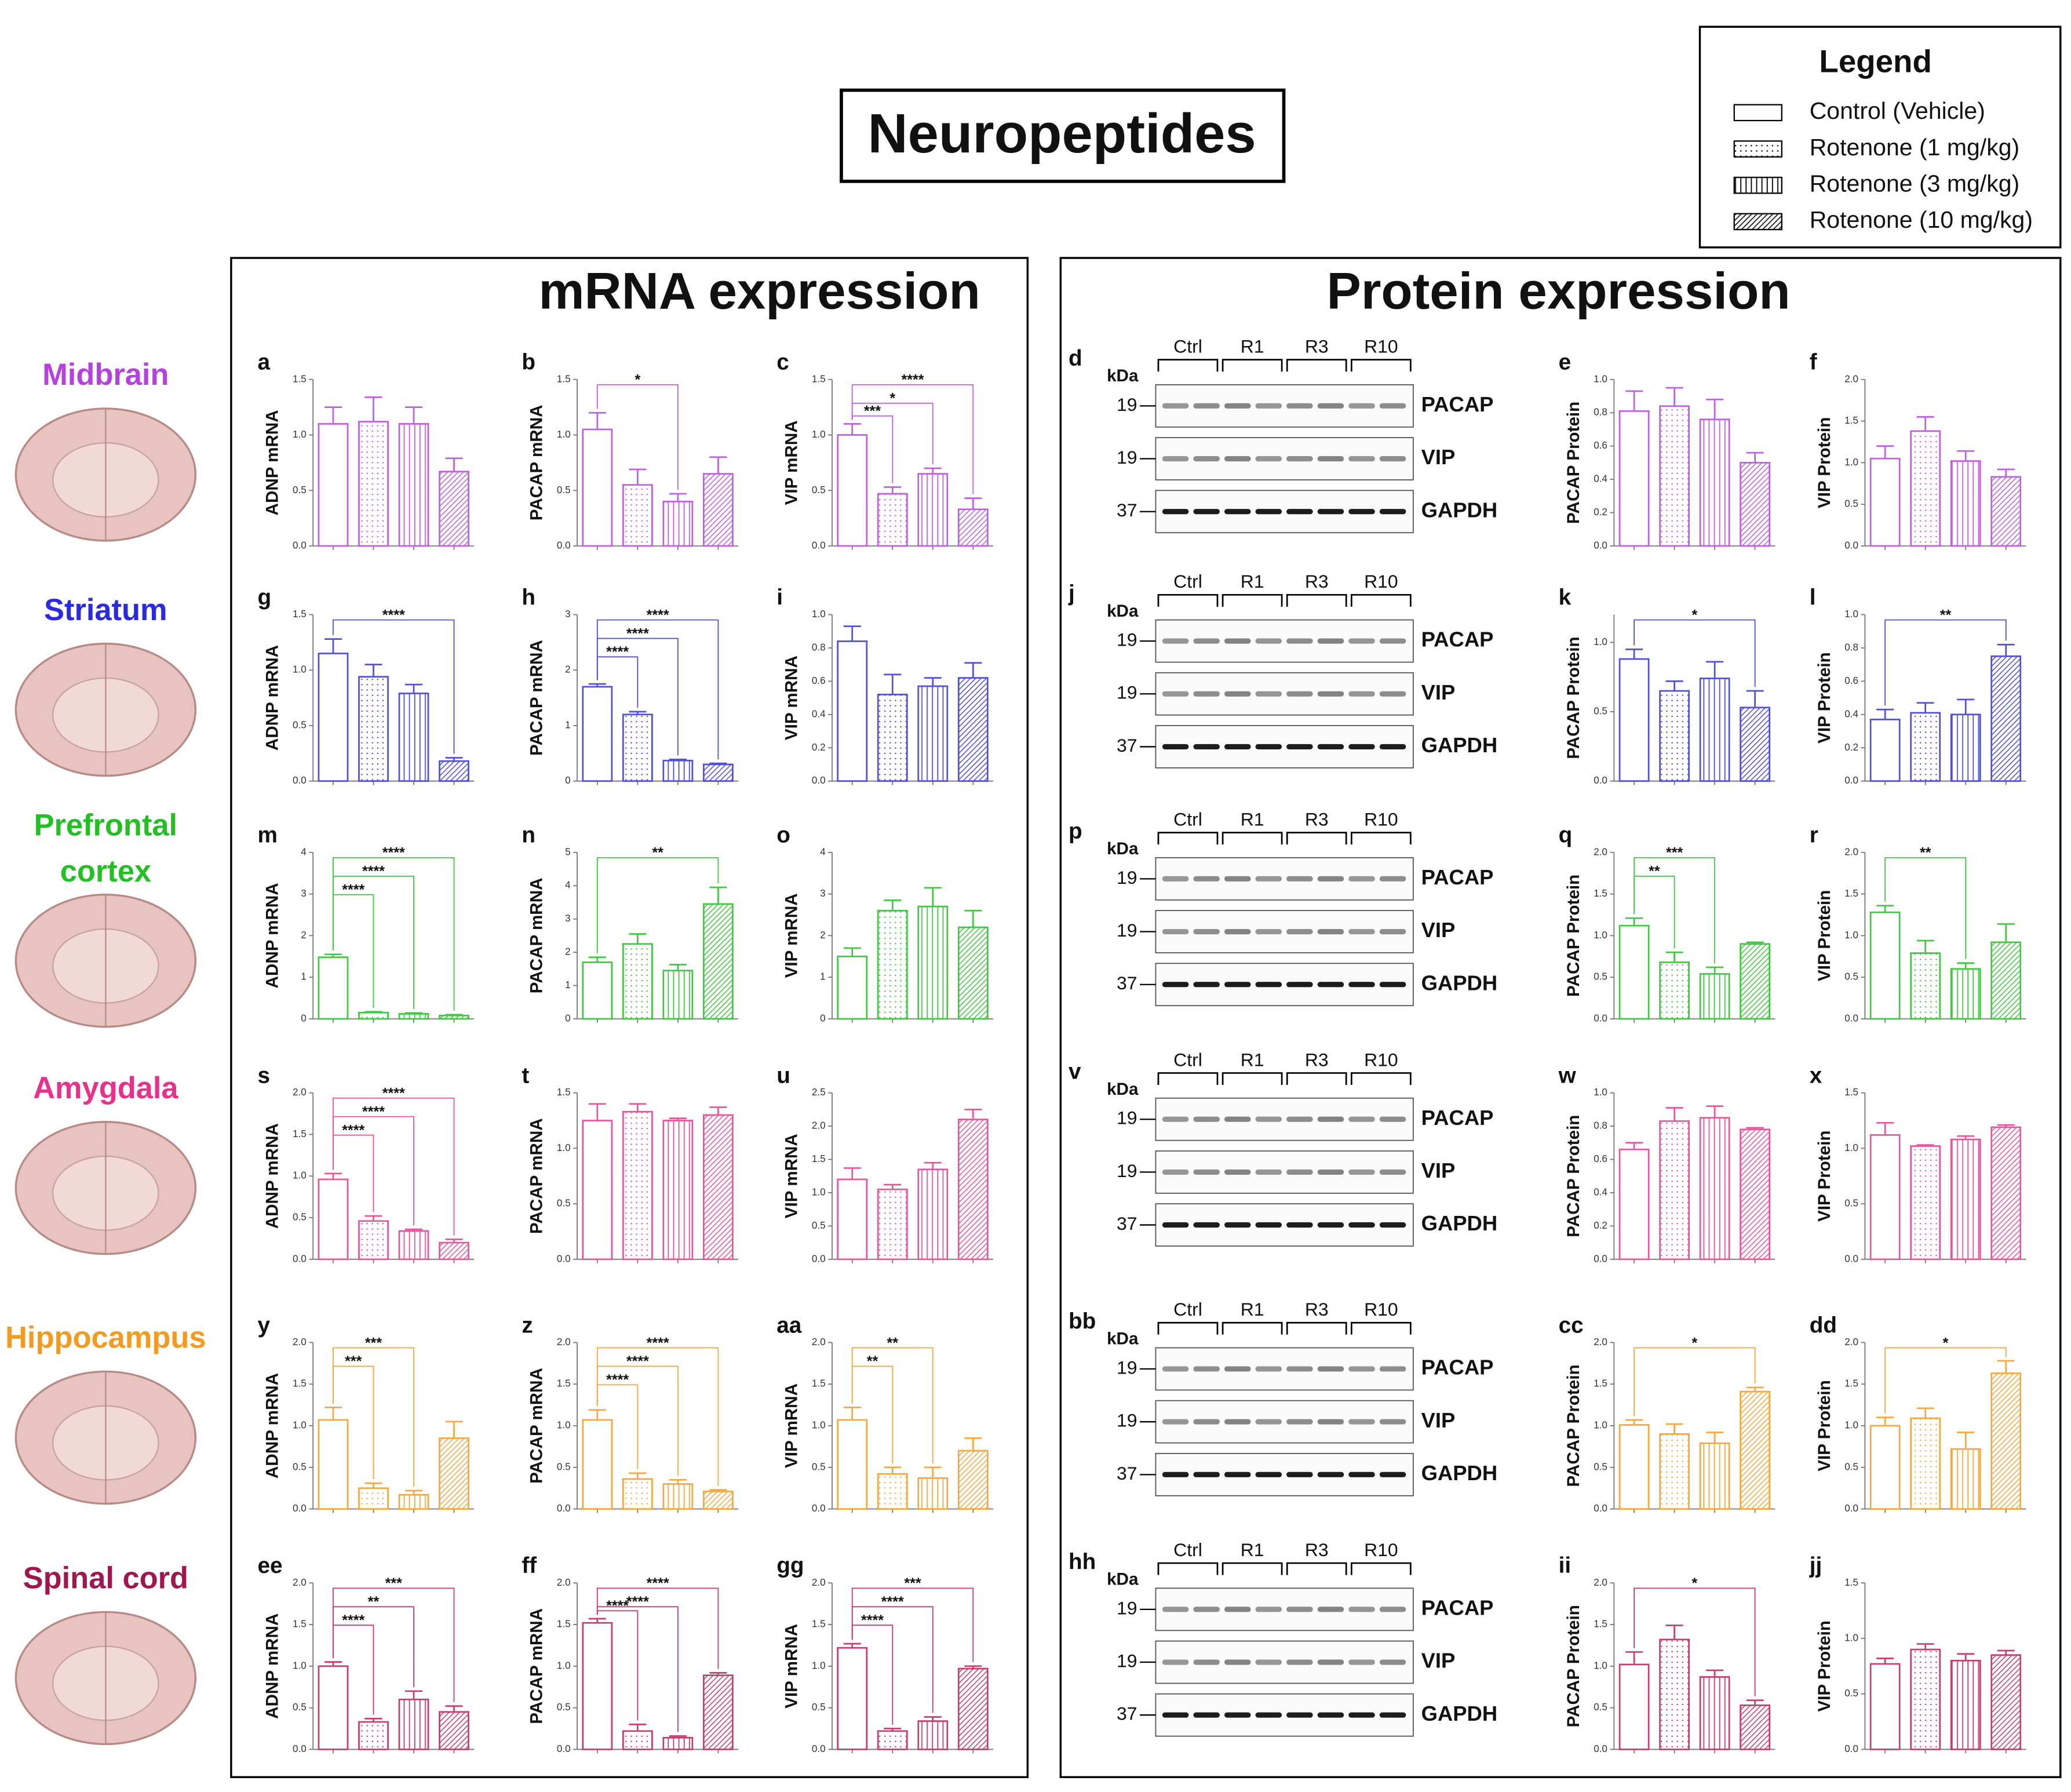 Image resolution: width=2071 pixels, height=1792 pixels. I want to click on section-title: mRNA expression, so click(759, 290).